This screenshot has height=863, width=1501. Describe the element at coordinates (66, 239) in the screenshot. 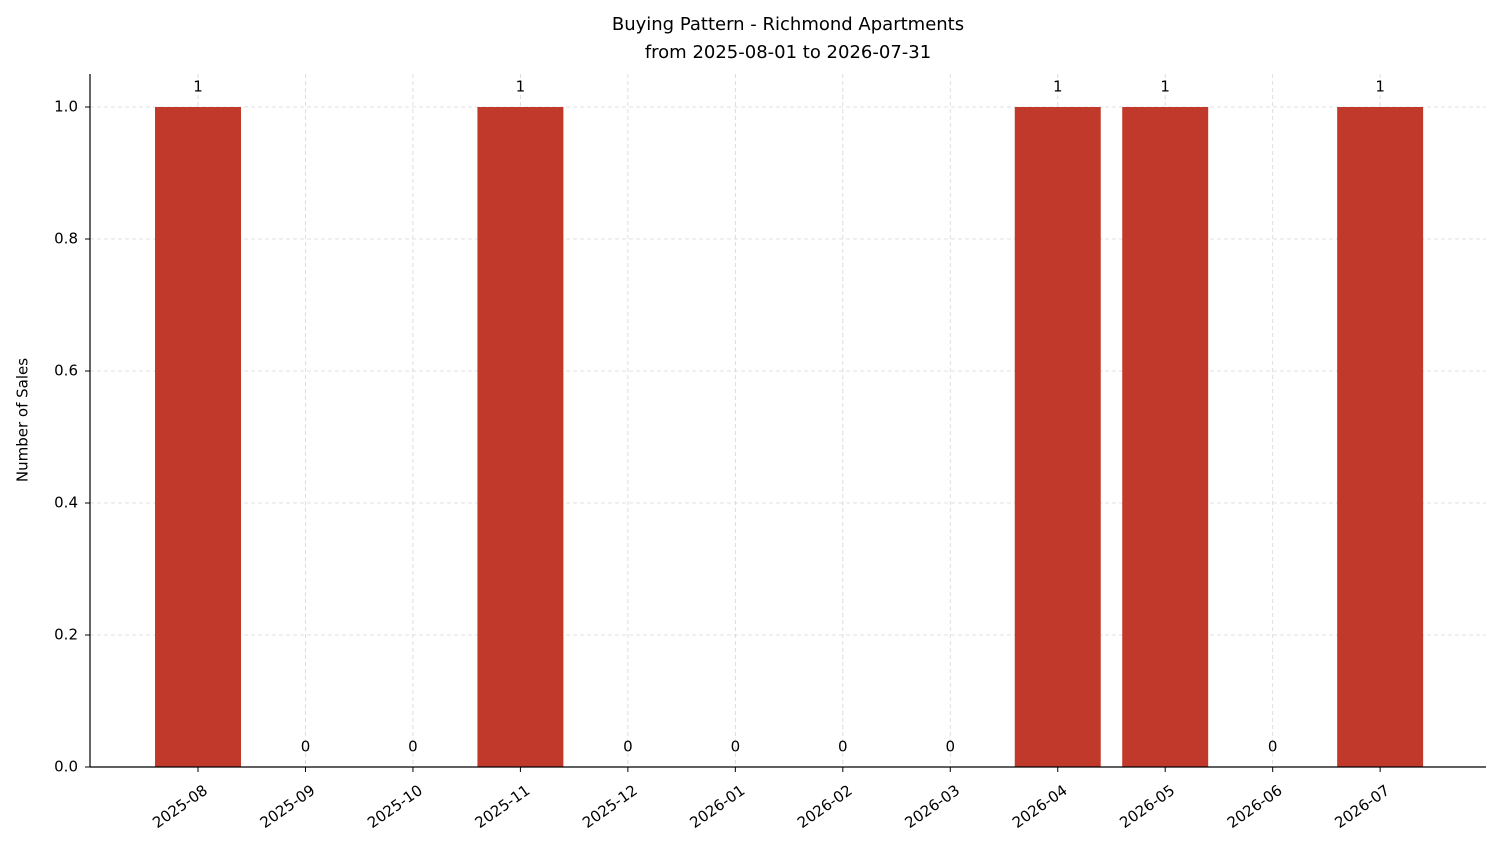

I see `y-tick-label: 0.8` at that location.